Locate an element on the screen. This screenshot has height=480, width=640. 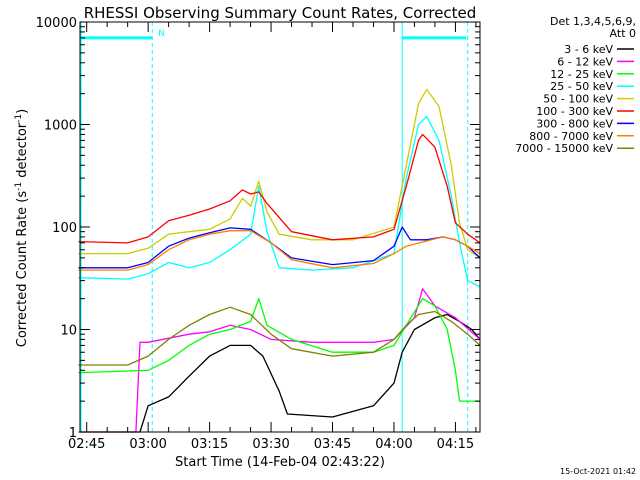
legend-label: 3 - 6 keV is located at coordinates (588, 49).